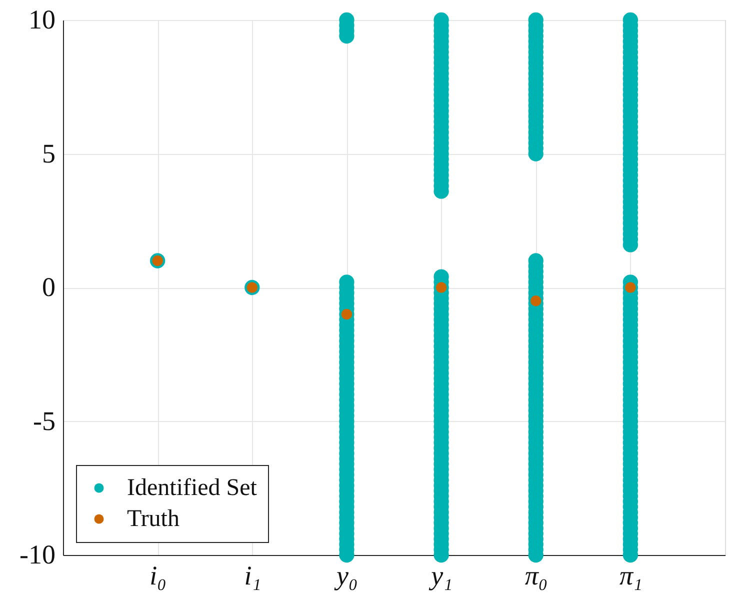 The image size is (730, 598). What do you see at coordinates (253, 575) in the screenshot?
I see `x-tick-label: i₁` at bounding box center [253, 575].